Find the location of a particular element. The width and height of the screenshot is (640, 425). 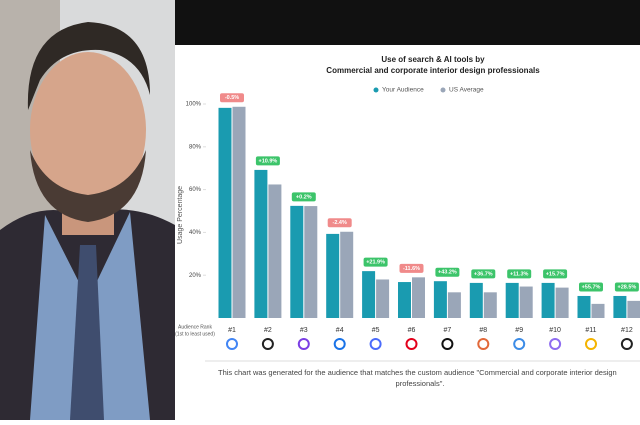

delta-label: +11.3% is located at coordinates (519, 274).